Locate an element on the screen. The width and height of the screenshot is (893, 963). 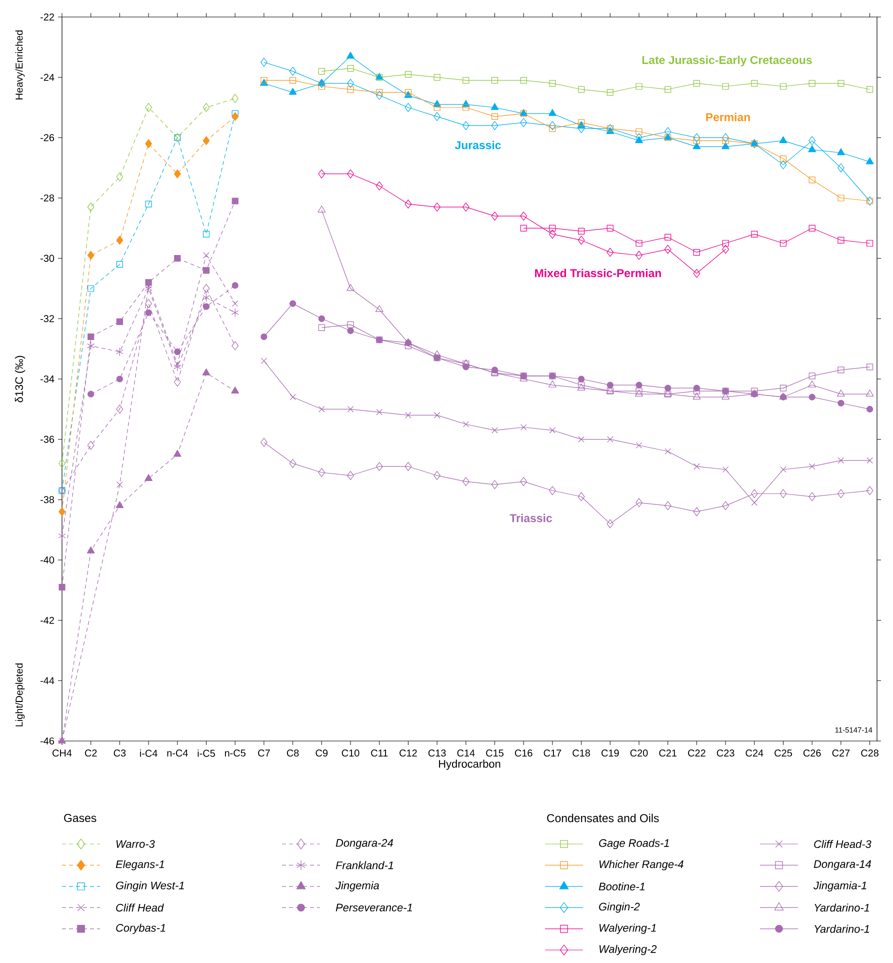
y-tick-label: -26 is located at coordinates (47, 138).